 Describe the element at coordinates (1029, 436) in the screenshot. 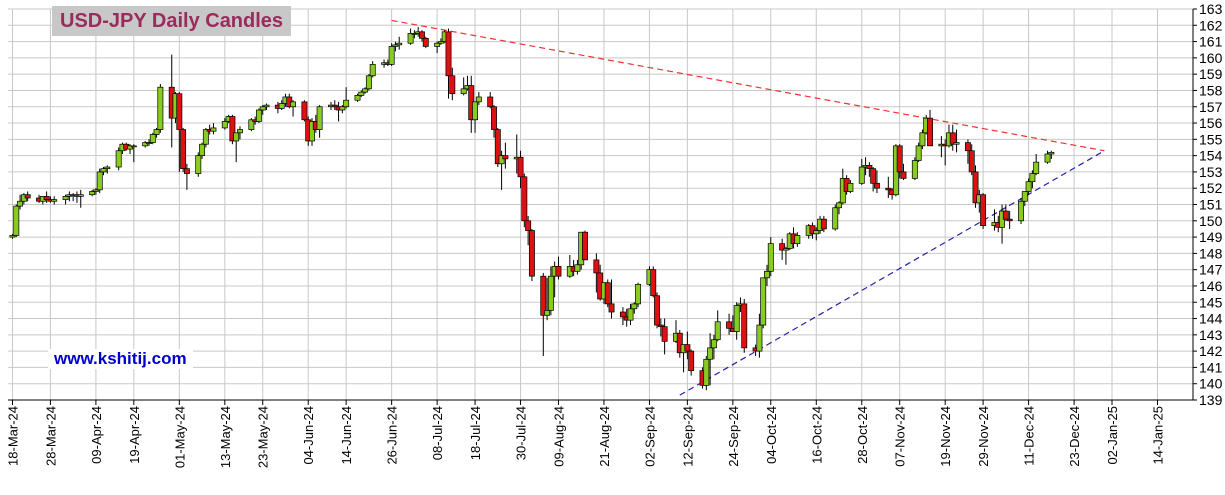

I see `x-tick-label: 11-Dec-24` at that location.